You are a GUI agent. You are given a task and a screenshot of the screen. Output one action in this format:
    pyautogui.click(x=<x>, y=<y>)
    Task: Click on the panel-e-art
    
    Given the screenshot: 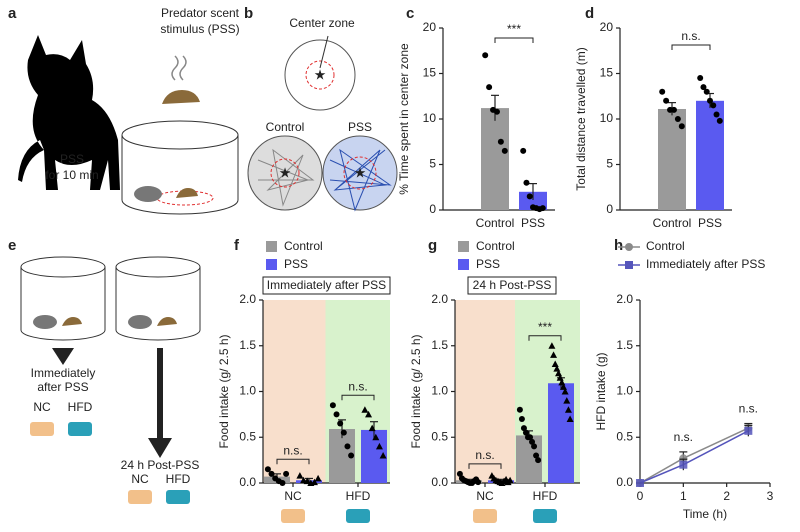 What is the action you would take?
    pyautogui.click(x=110, y=380)
    